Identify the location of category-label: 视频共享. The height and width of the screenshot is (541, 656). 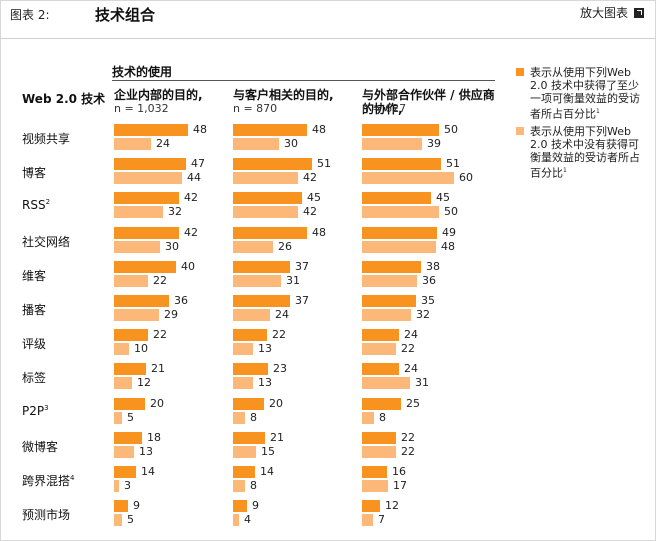
(46, 138).